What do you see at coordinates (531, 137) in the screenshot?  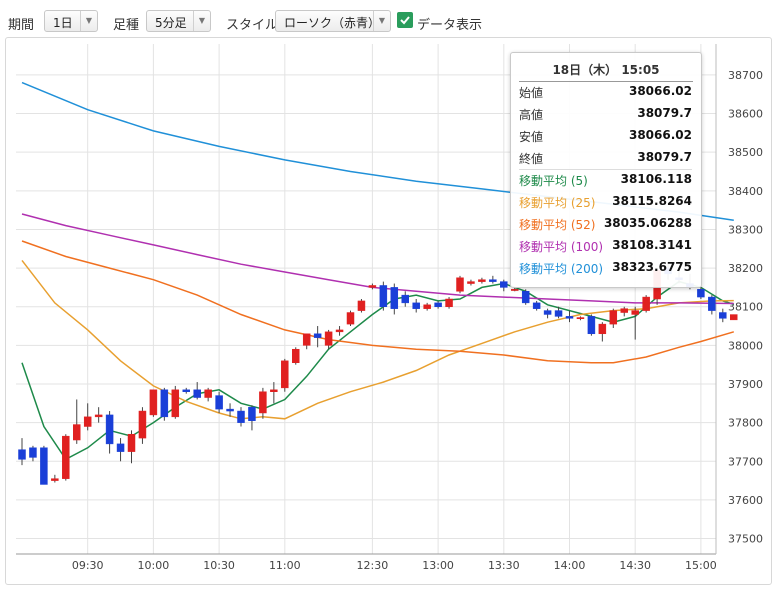 I see `tooltip-row-label: 安値` at bounding box center [531, 137].